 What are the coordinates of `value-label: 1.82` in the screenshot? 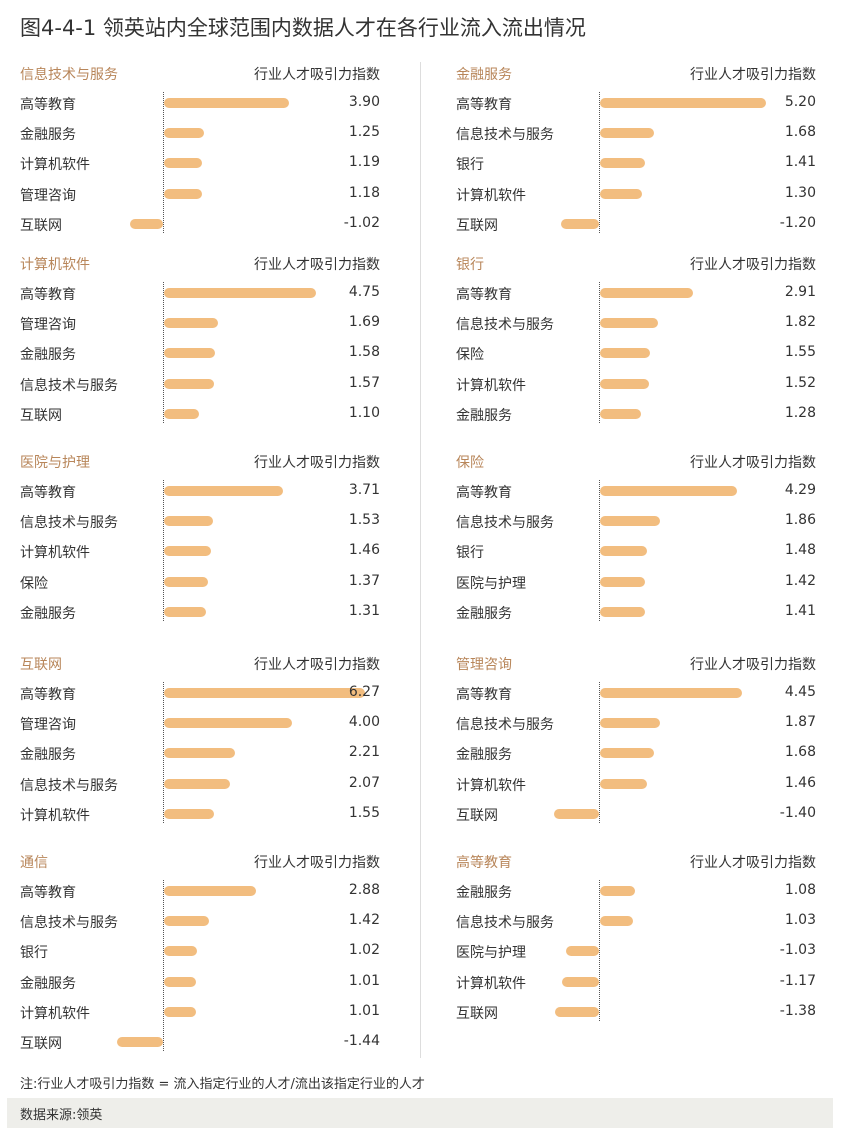 It's located at (800, 322).